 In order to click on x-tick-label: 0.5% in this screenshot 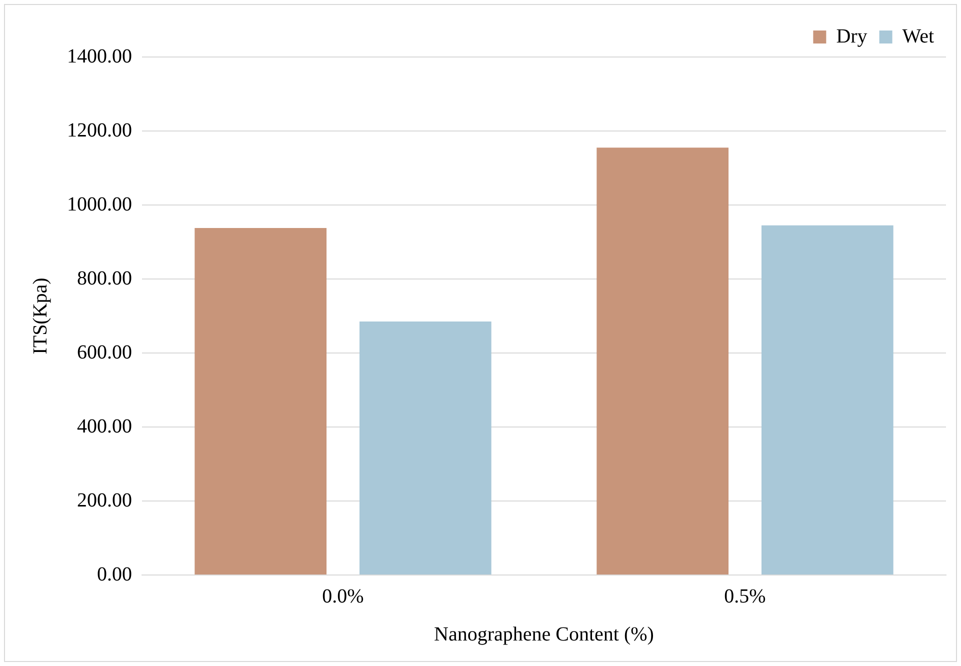, I will do `click(745, 596)`.